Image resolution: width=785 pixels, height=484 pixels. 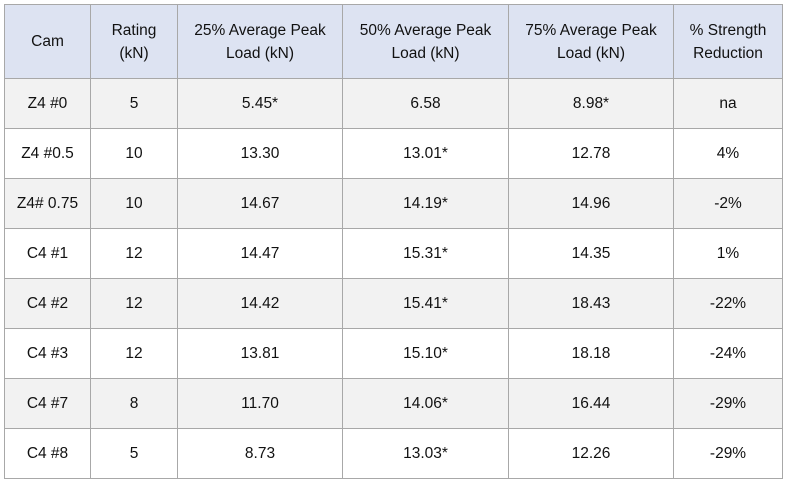 What do you see at coordinates (425, 53) in the screenshot?
I see `header-50-line2: Load (kN)` at bounding box center [425, 53].